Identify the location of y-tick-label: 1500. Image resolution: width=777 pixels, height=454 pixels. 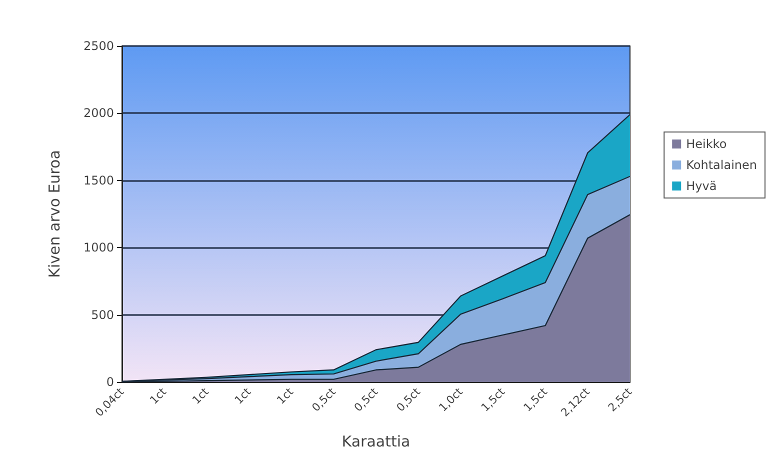
(98, 180).